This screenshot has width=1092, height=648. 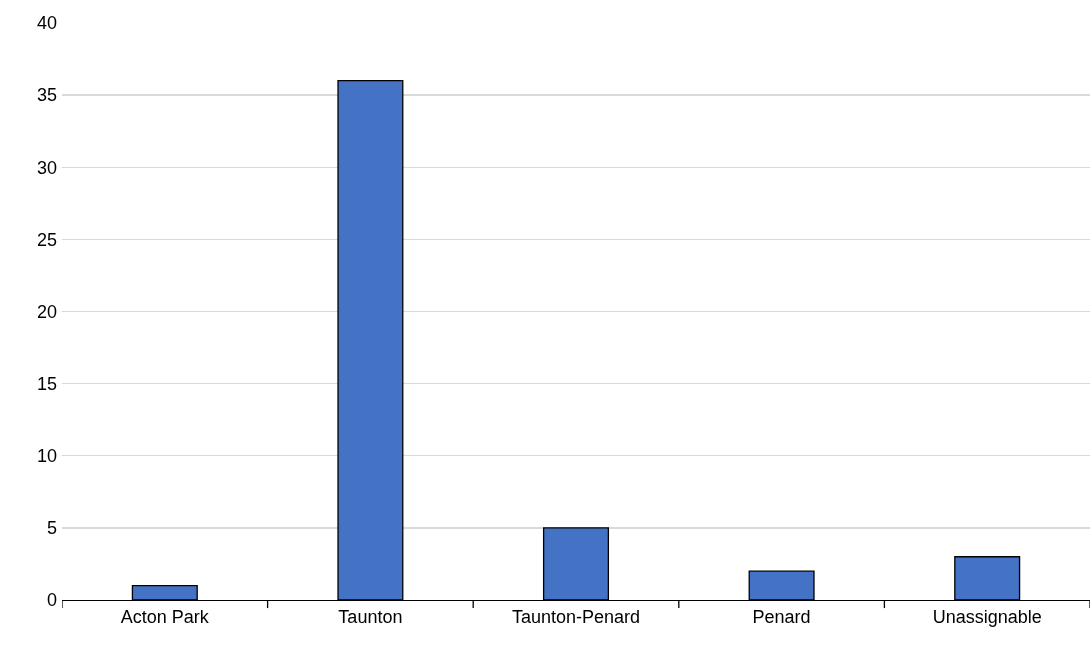 What do you see at coordinates (46, 23) in the screenshot?
I see `y-tick-label: 40` at bounding box center [46, 23].